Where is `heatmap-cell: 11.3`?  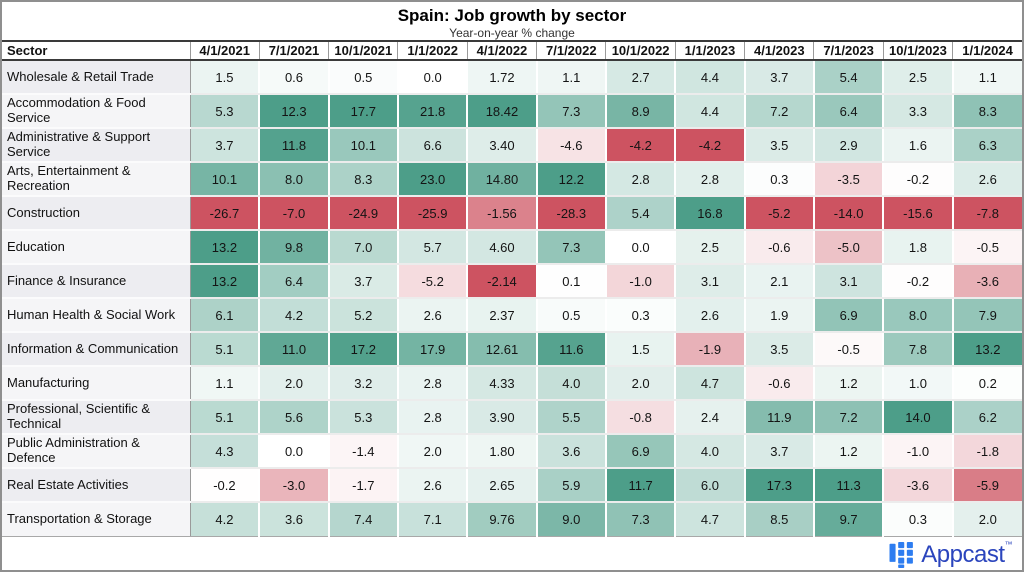 heatmap-cell: 11.3 is located at coordinates (849, 485).